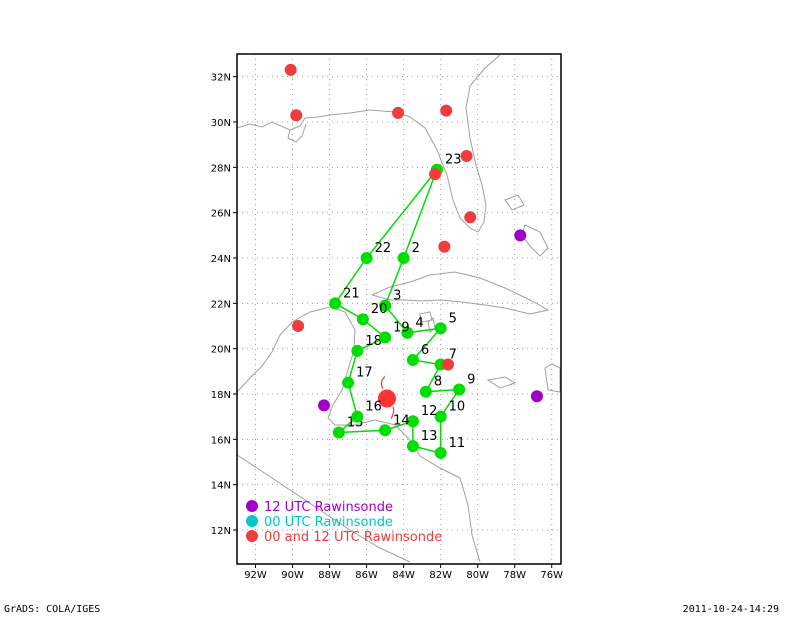  Describe the element at coordinates (453, 355) in the screenshot. I see `drop-label-7: 7` at that location.